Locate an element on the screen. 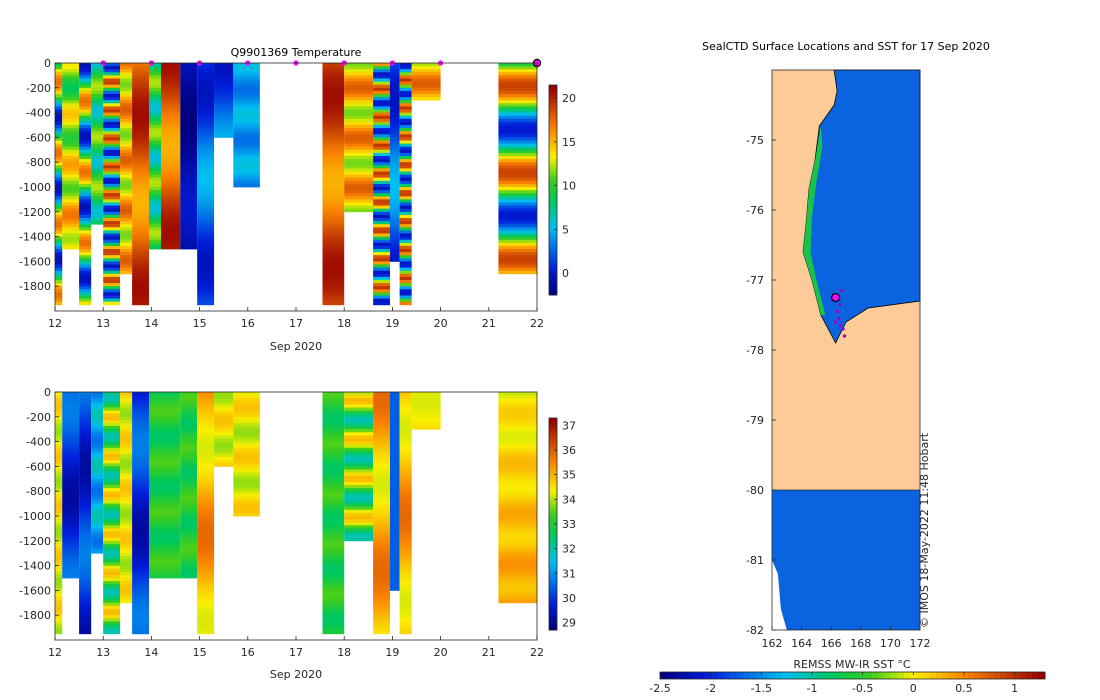 The width and height of the screenshot is (1100, 700). sst-colorbar-frame is located at coordinates (852, 675).